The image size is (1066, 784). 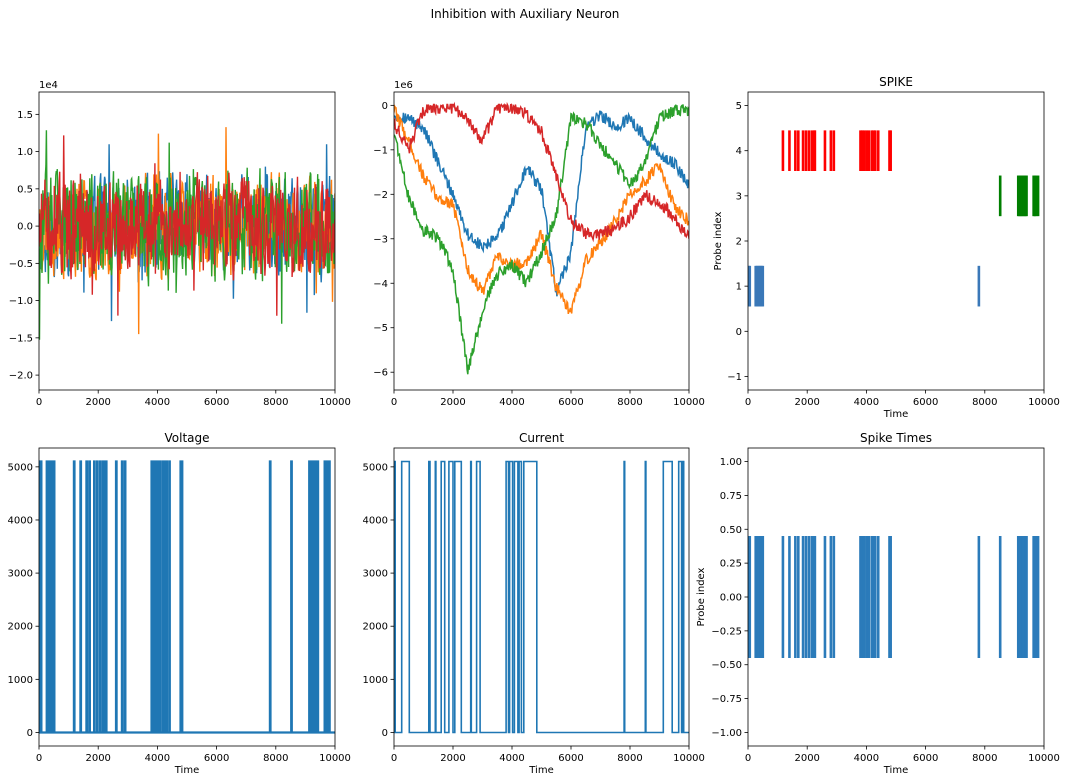 I want to click on chart-title: SPIKE, so click(x=896, y=82).